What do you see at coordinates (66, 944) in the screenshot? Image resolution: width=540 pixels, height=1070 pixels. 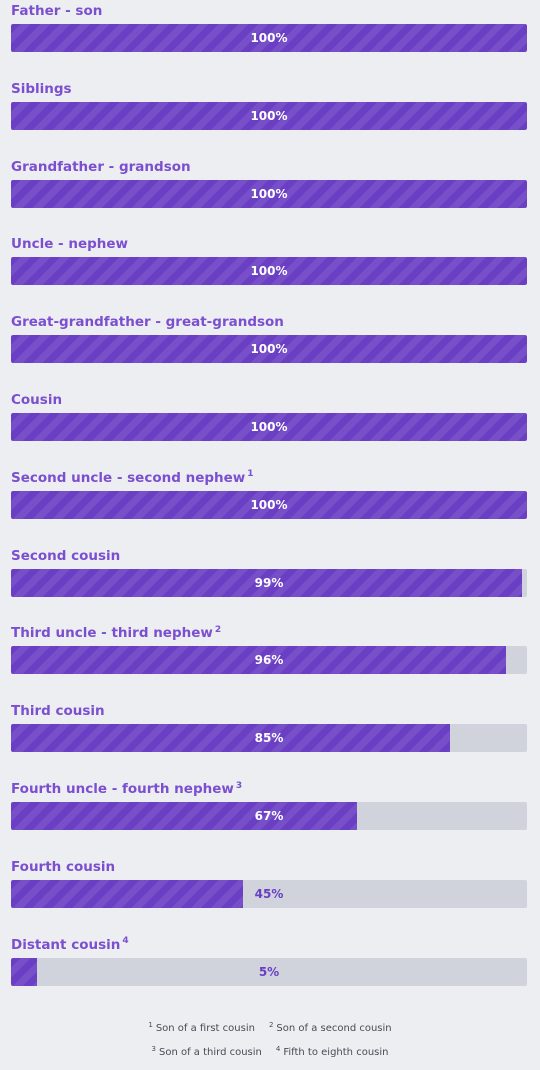 I see `category-label-text: Distant cousin` at bounding box center [66, 944].